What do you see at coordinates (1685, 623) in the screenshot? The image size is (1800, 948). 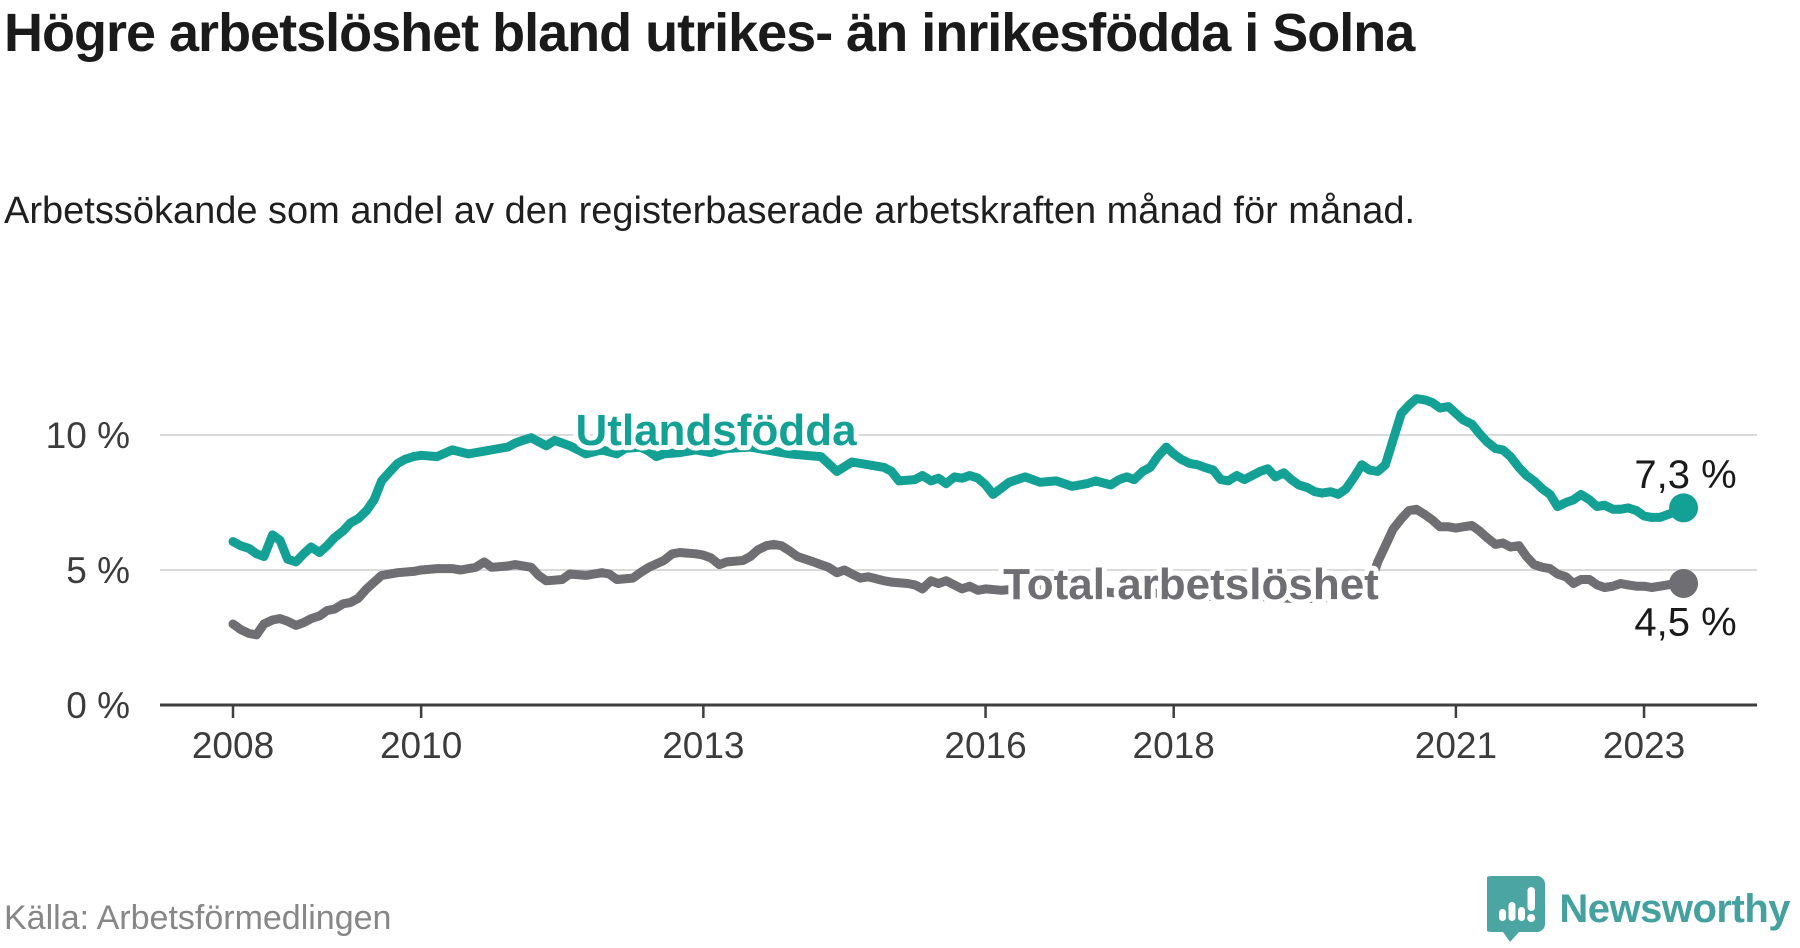 I see `end-value-label: 4,5 %` at bounding box center [1685, 623].